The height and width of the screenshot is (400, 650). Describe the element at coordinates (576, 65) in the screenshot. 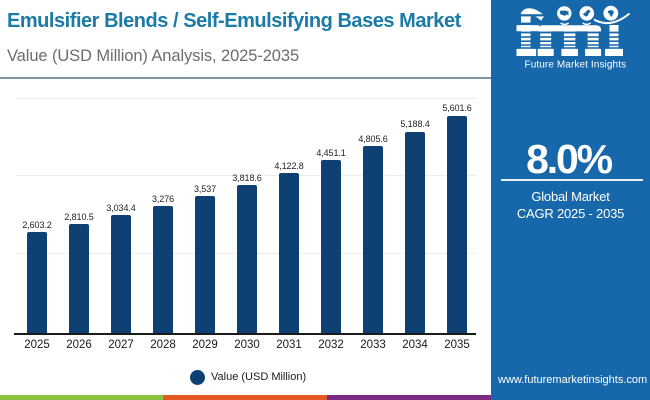

I see `svg-text: Future Market Insights` at that location.